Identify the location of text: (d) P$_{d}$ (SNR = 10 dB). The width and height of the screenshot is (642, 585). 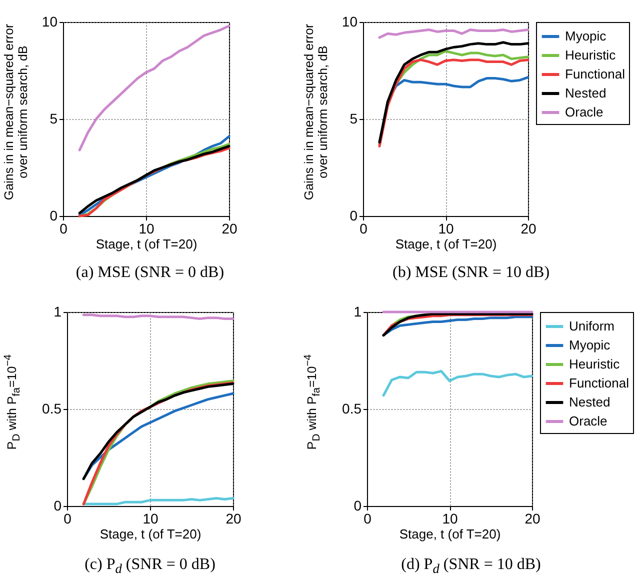
(471, 566).